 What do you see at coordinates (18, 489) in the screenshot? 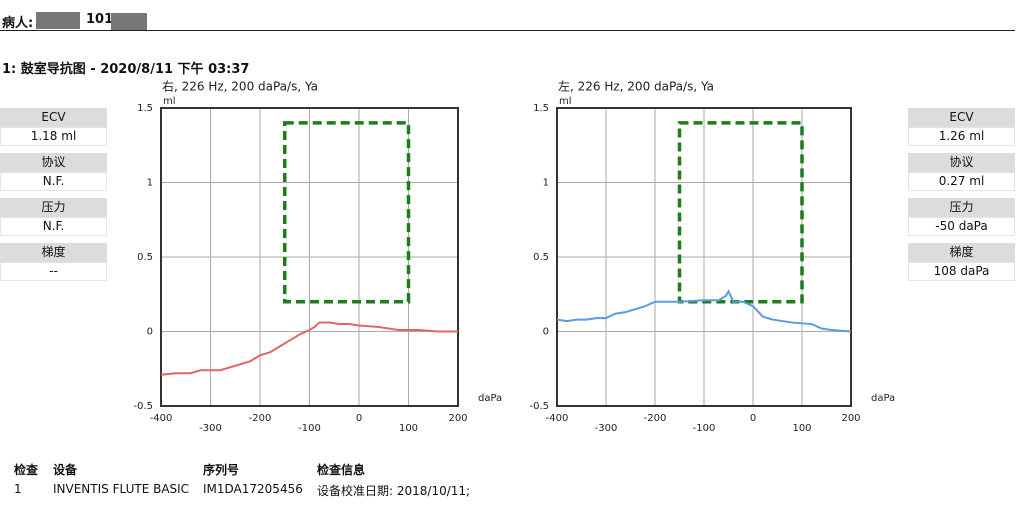
I see `table-cell: 1` at bounding box center [18, 489].